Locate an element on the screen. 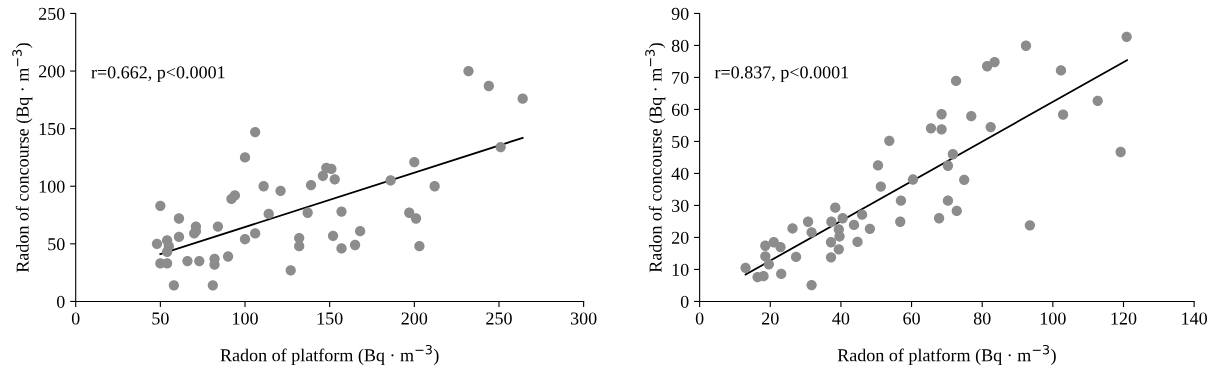 The height and width of the screenshot is (384, 1221). annotation: r=0.662, p<0.0001 is located at coordinates (158, 74).